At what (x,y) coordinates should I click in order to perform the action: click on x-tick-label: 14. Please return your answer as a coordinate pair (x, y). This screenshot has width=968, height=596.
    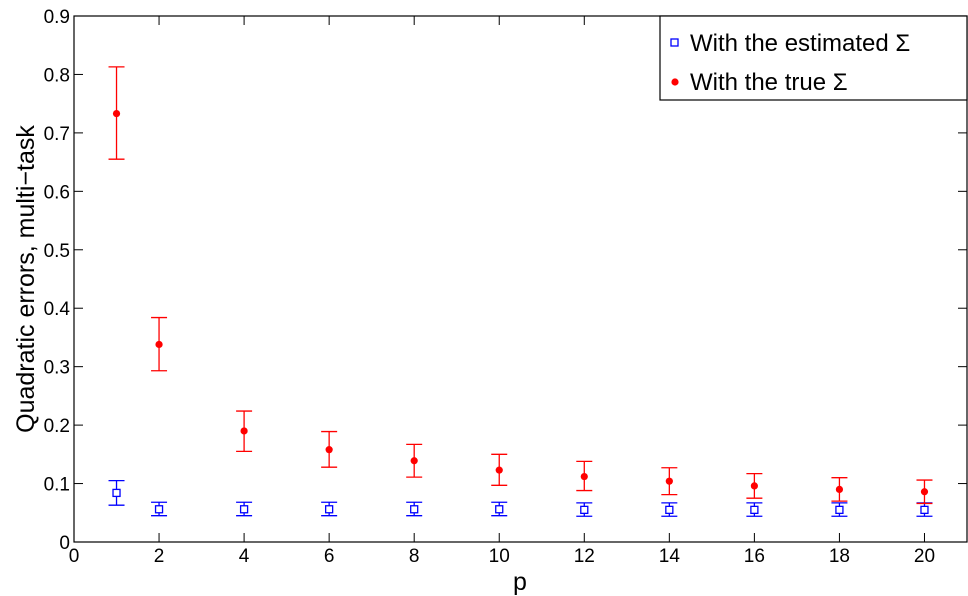
    Looking at the image, I should click on (670, 556).